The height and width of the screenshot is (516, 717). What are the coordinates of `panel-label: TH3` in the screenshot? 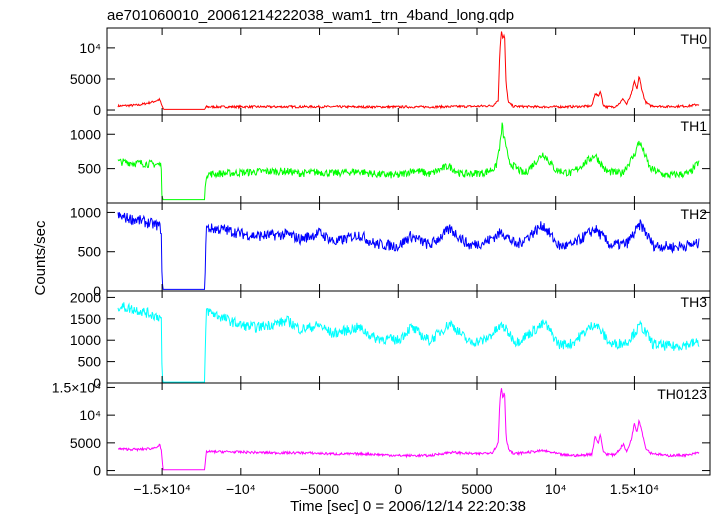 It's located at (694, 302).